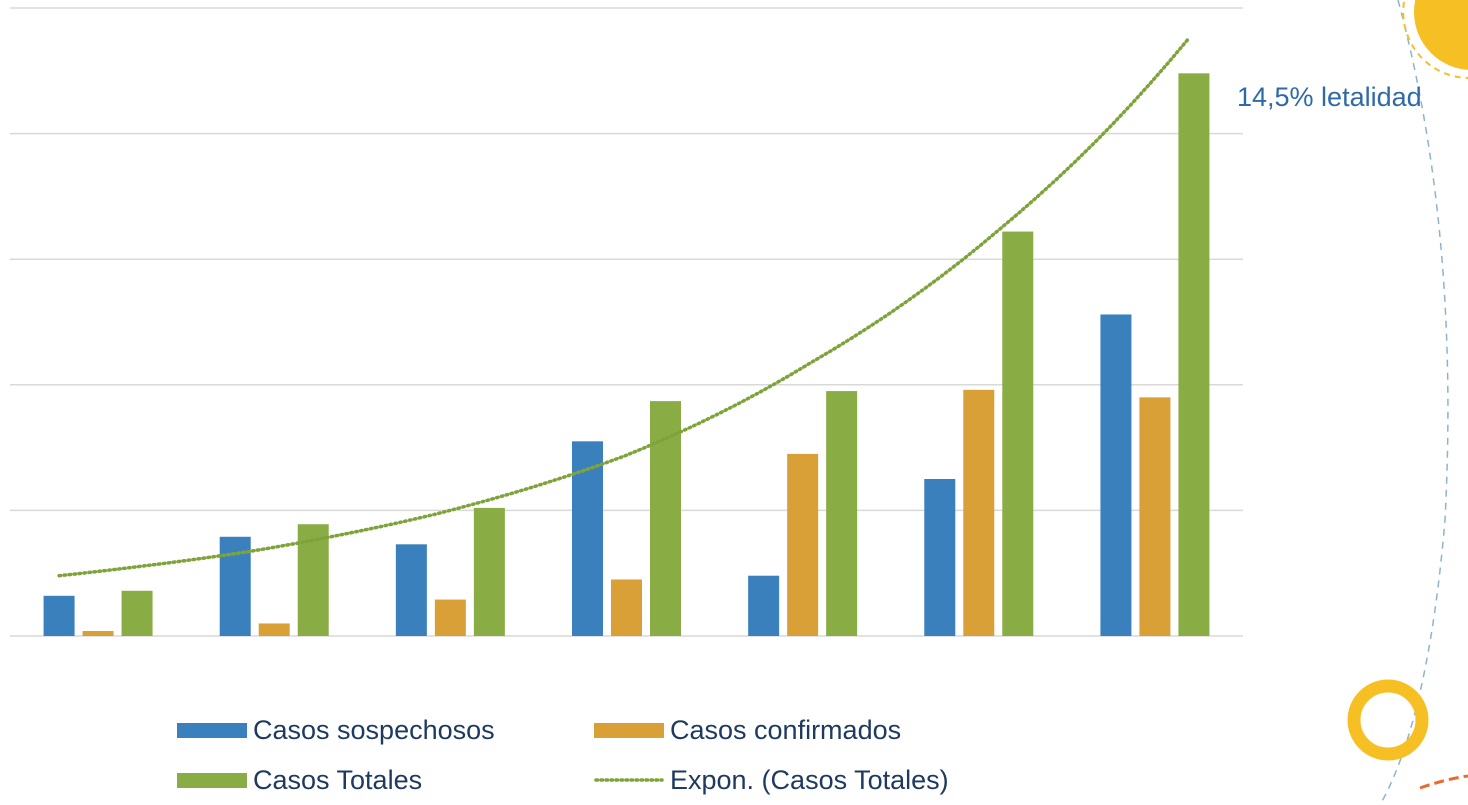  Describe the element at coordinates (1388, 720) in the screenshot. I see `yellow-ring-decoration` at that location.